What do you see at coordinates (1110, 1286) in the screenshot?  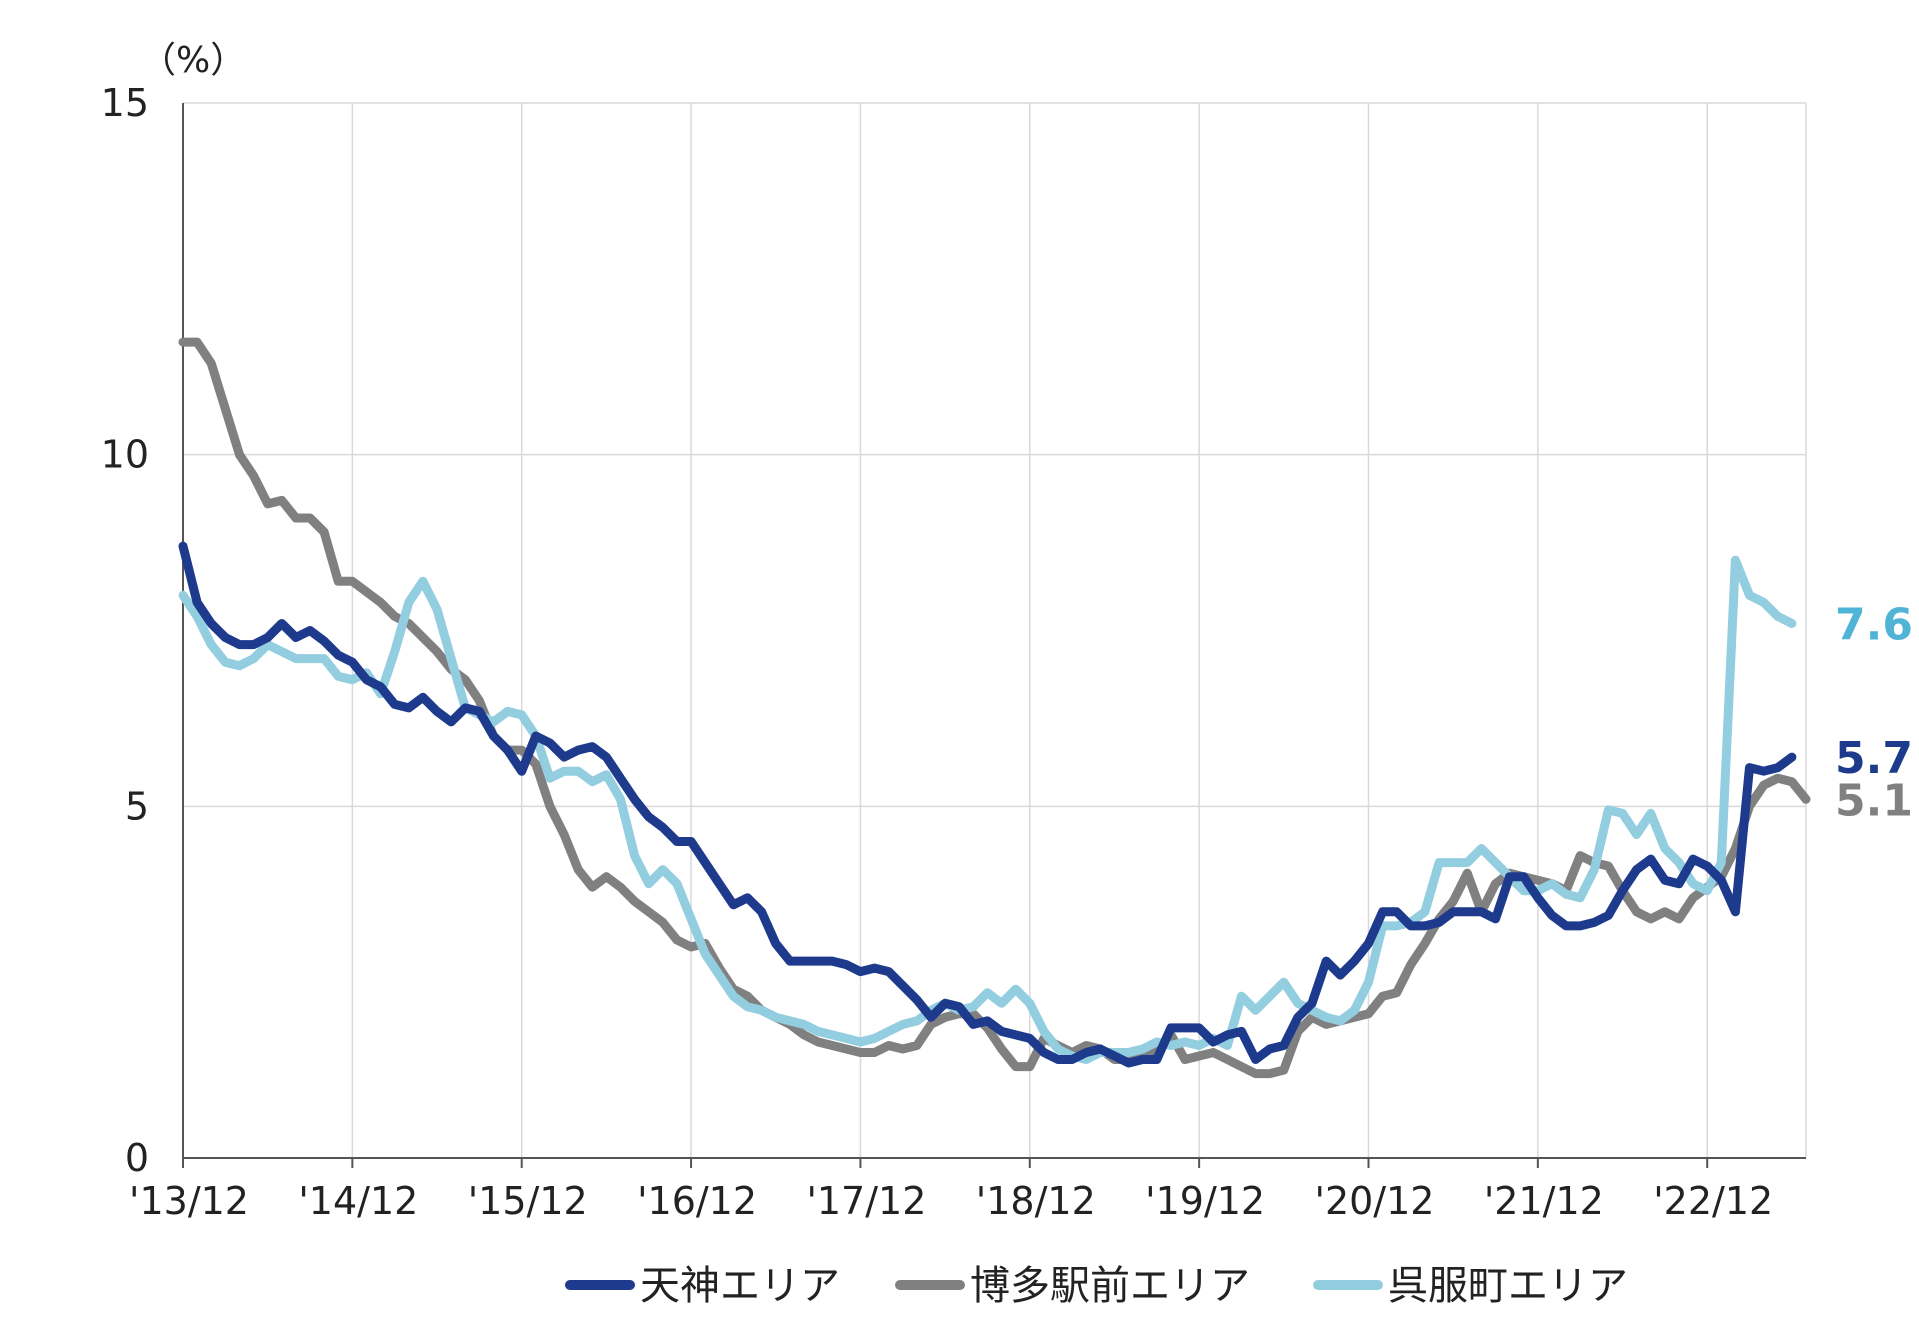 I see `legend-label: 博多駅前エリア` at bounding box center [1110, 1286].